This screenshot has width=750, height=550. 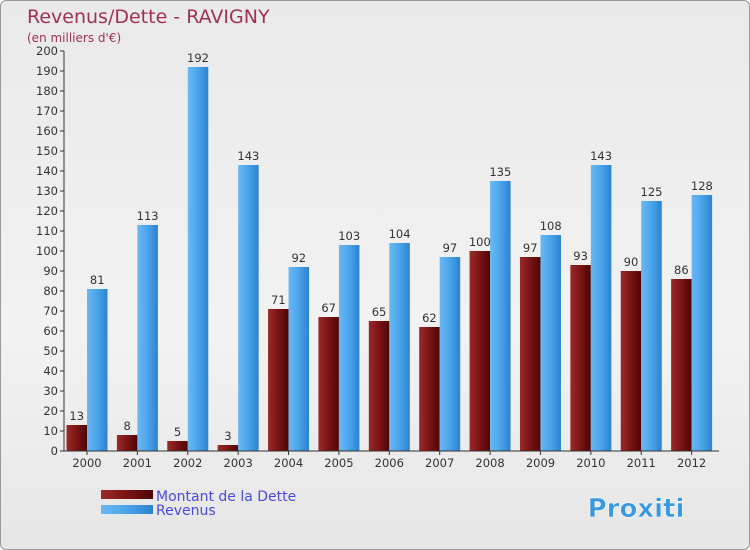 I want to click on data-label-revenus: 113, so click(x=148, y=216).